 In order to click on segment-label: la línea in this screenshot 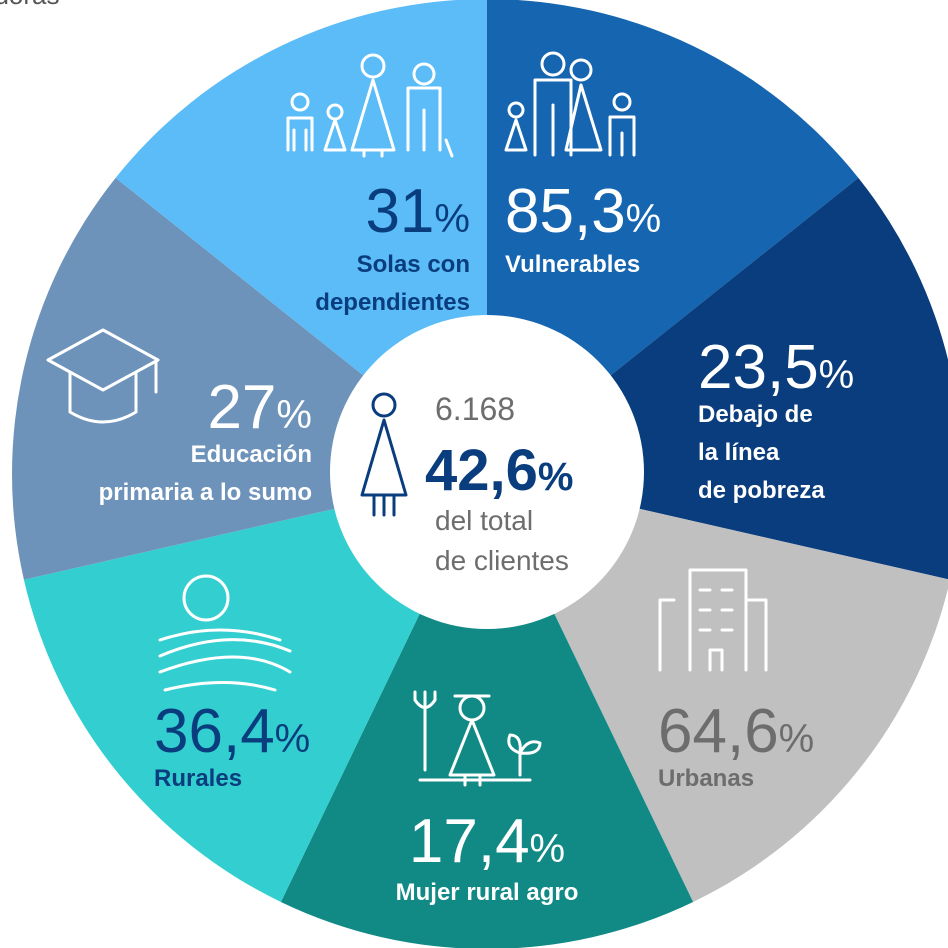, I will do `click(739, 452)`.